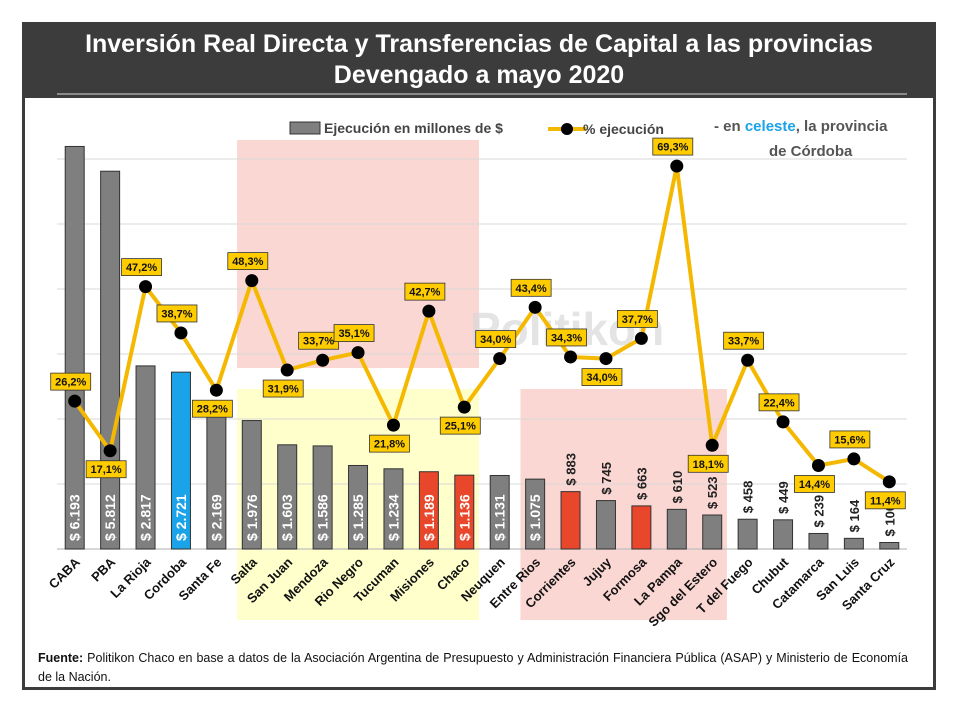 The image size is (960, 720). I want to click on bar-mendoza, so click(322, 497).